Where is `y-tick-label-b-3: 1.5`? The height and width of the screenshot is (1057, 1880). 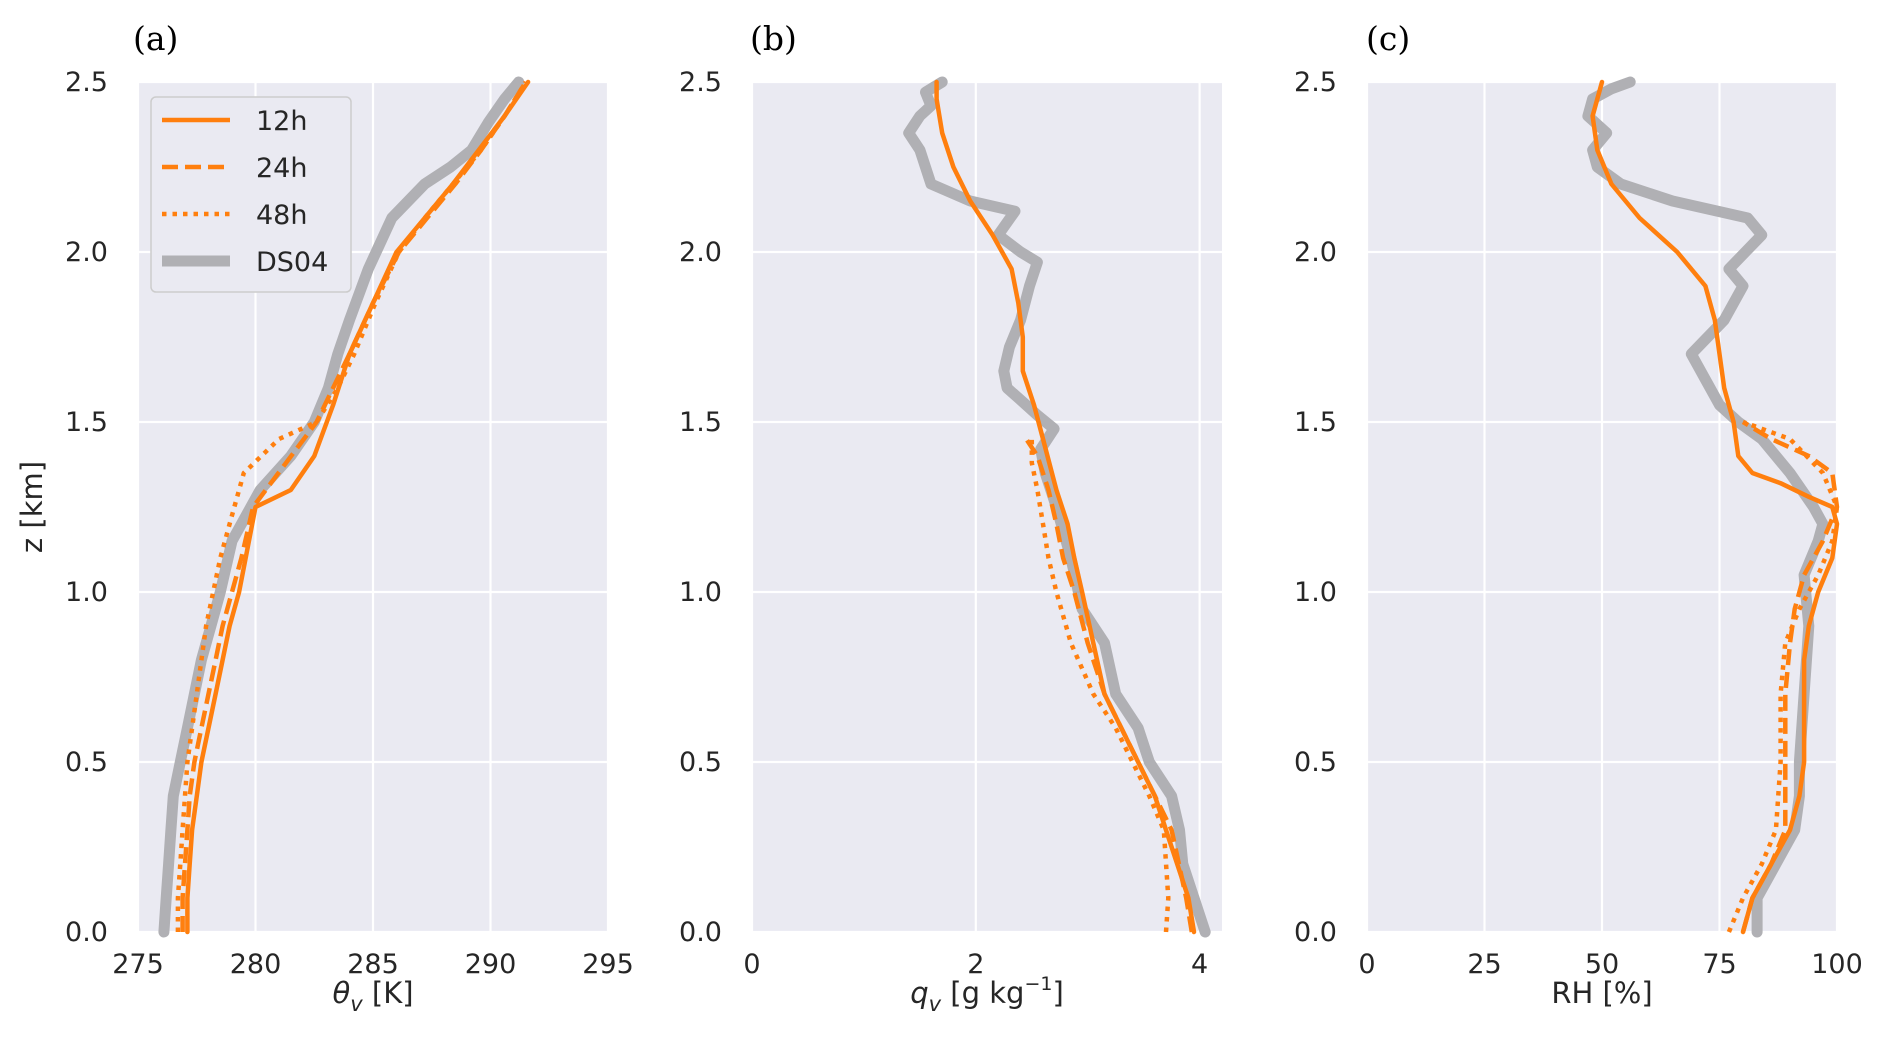
y-tick-label-b-3: 1.5 is located at coordinates (700, 422).